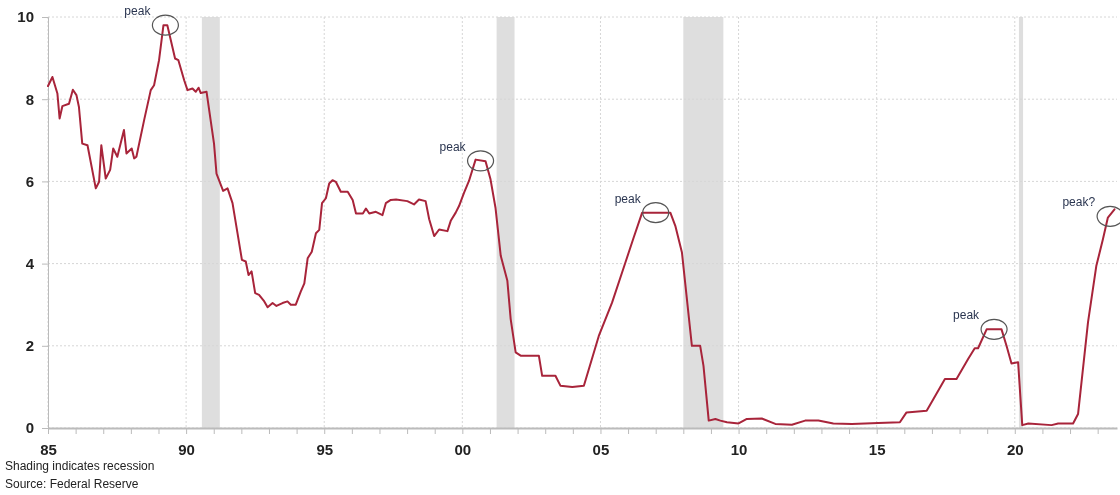 Image resolution: width=1120 pixels, height=495 pixels. Describe the element at coordinates (25, 17) in the screenshot. I see `y-tick-label: 10` at that location.